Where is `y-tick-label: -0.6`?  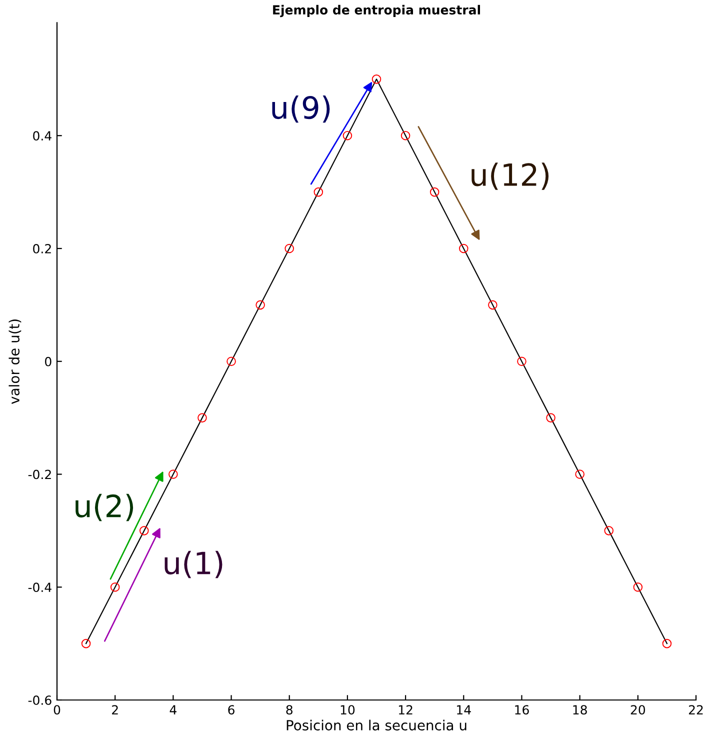 y-tick-label: -0.6 is located at coordinates (40, 700).